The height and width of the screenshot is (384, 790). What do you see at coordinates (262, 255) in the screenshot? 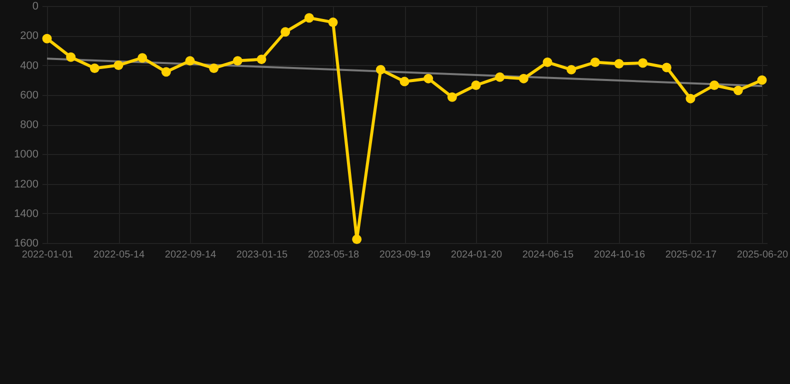
I see `x-tick-label: 2023-01-15` at bounding box center [262, 255].